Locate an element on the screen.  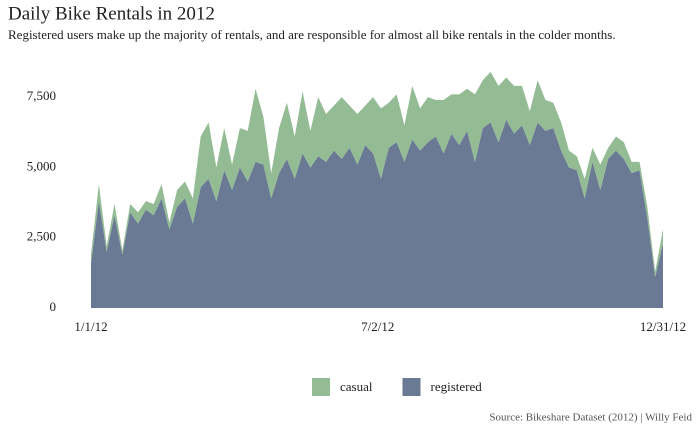
y-tick-label: 5,000 is located at coordinates (41, 165).